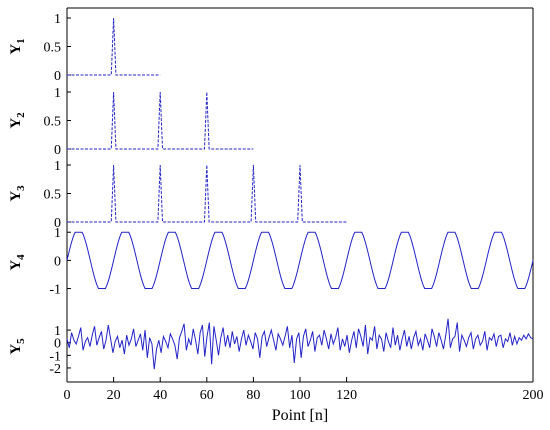 This screenshot has height=430, width=550. I want to click on panel-1-label: Y1, so click(17, 46).